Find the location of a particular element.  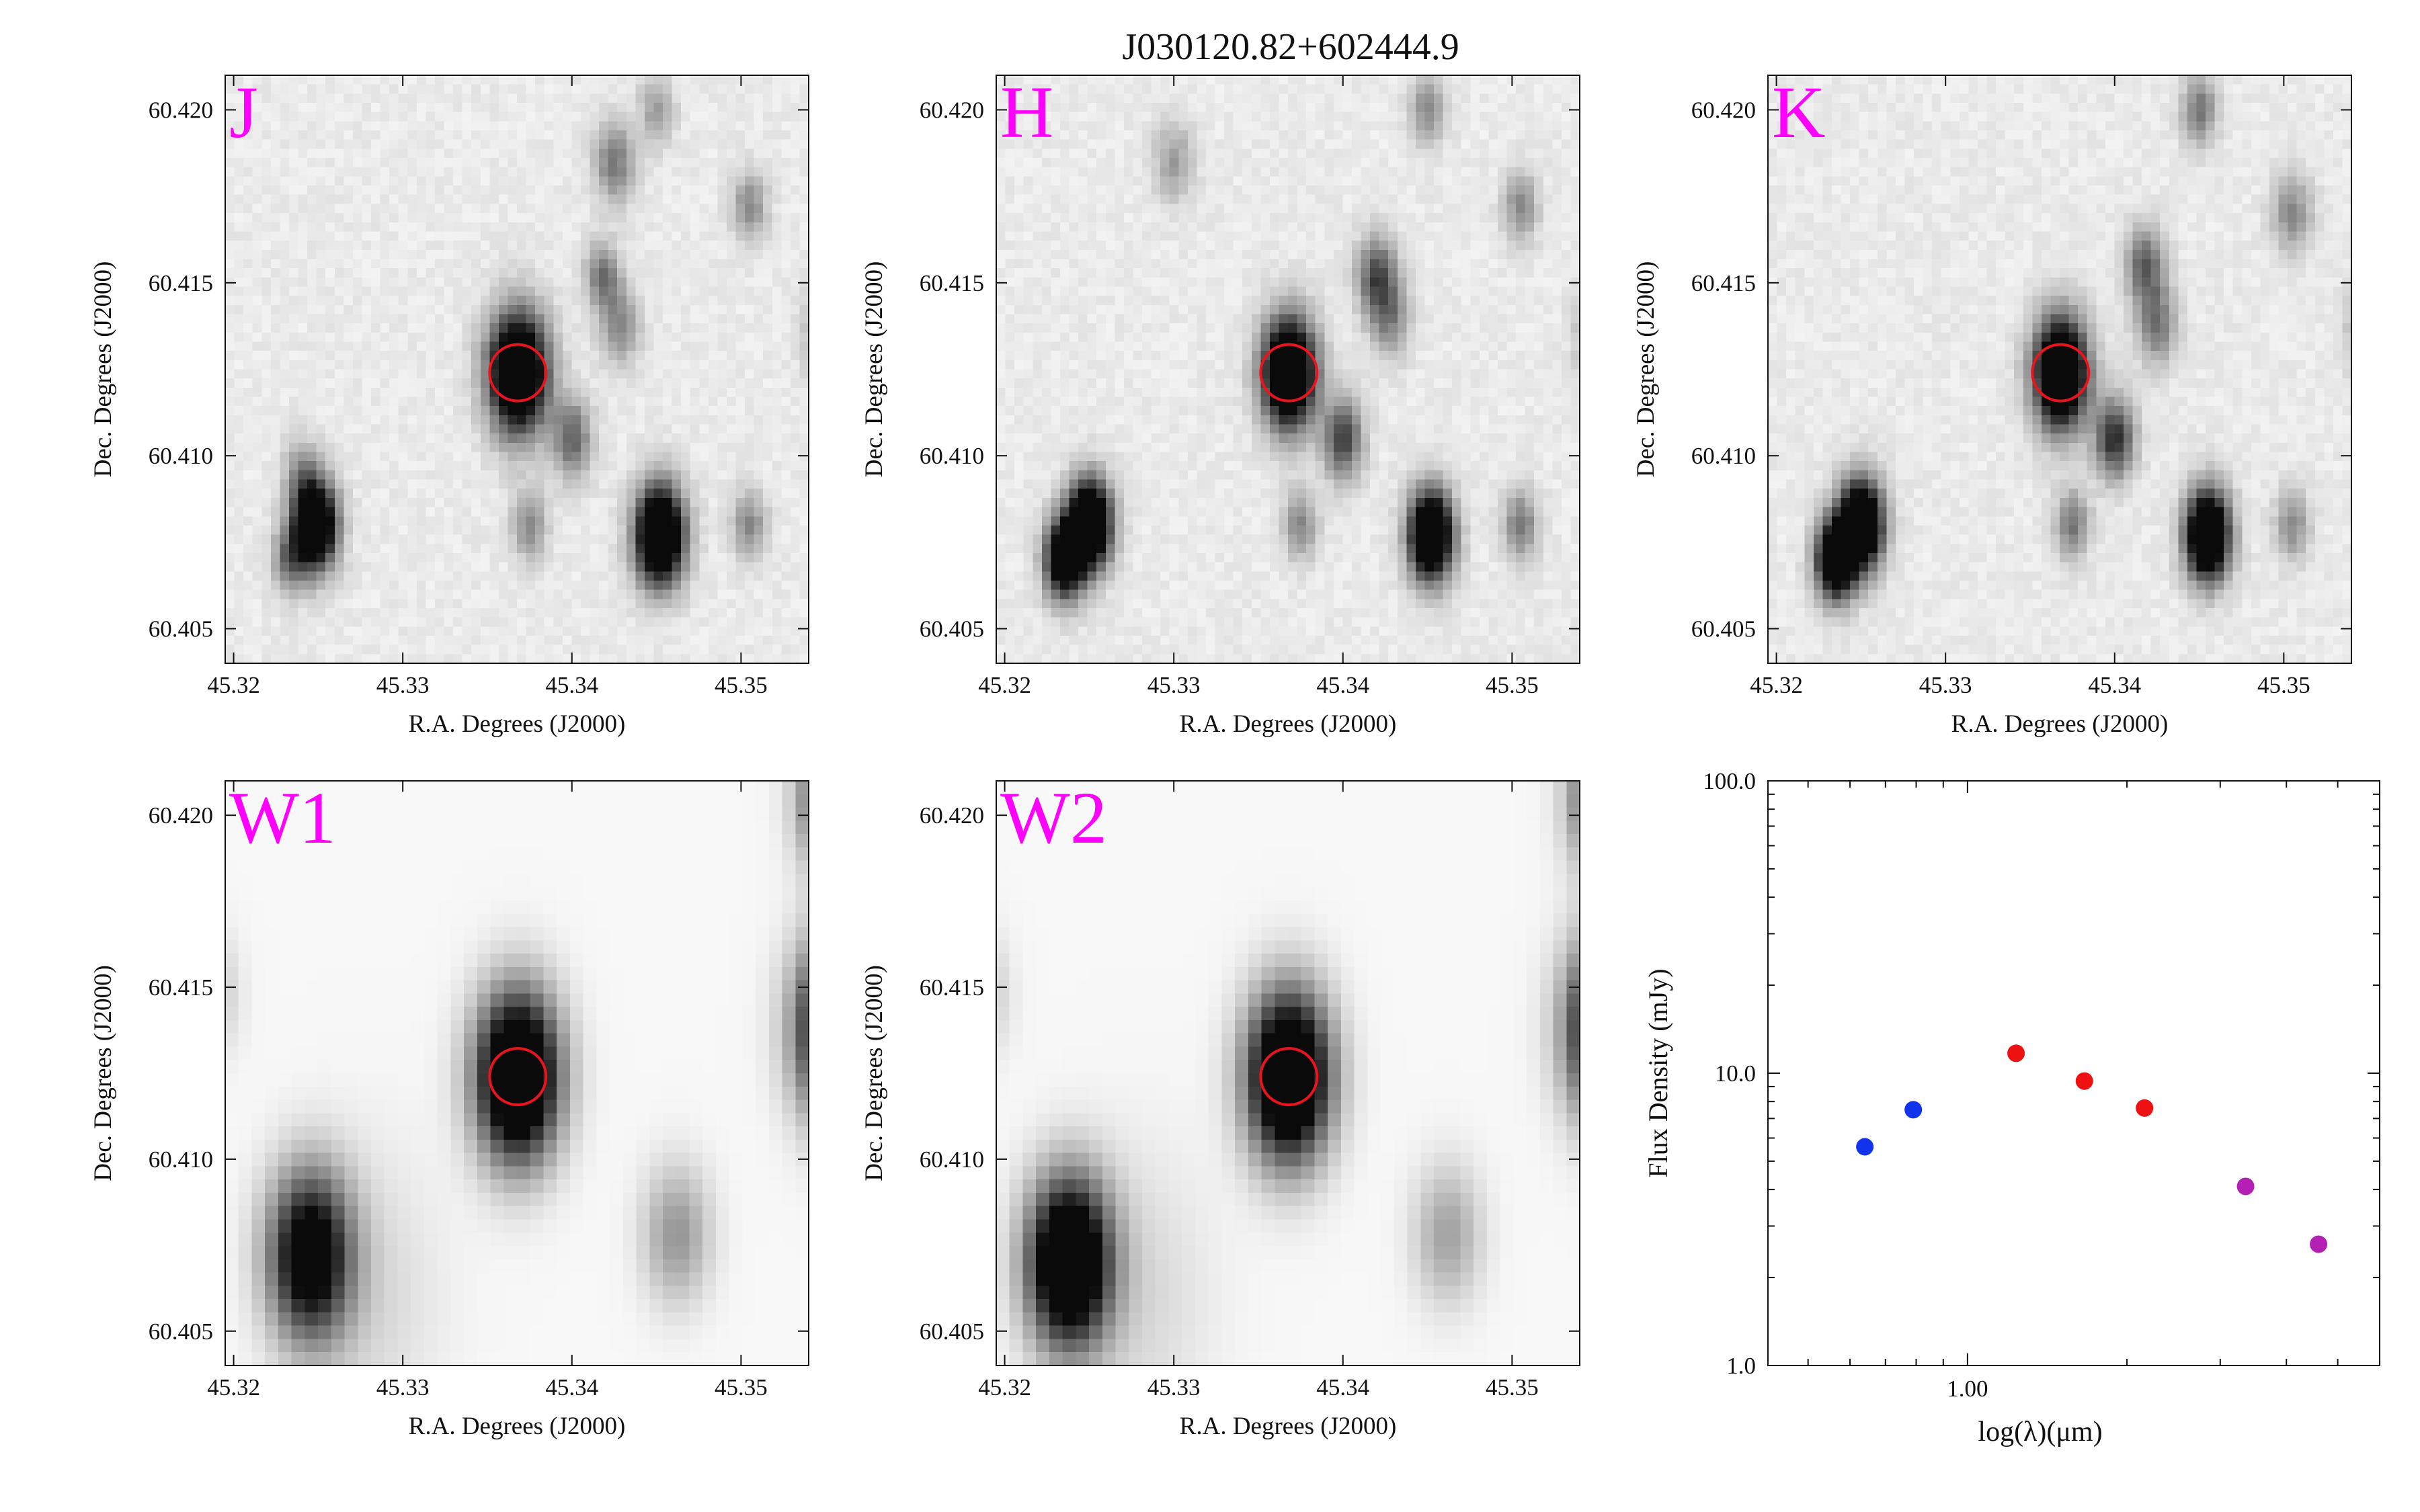

image-k is located at coordinates (2059, 369).